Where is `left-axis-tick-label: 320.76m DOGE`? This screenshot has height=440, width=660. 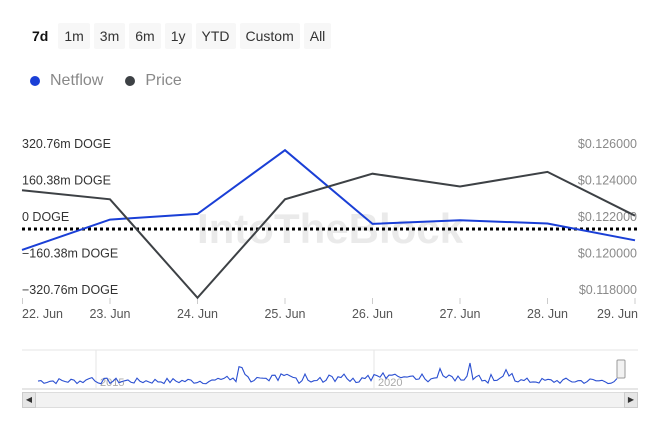 left-axis-tick-label: 320.76m DOGE is located at coordinates (66, 144).